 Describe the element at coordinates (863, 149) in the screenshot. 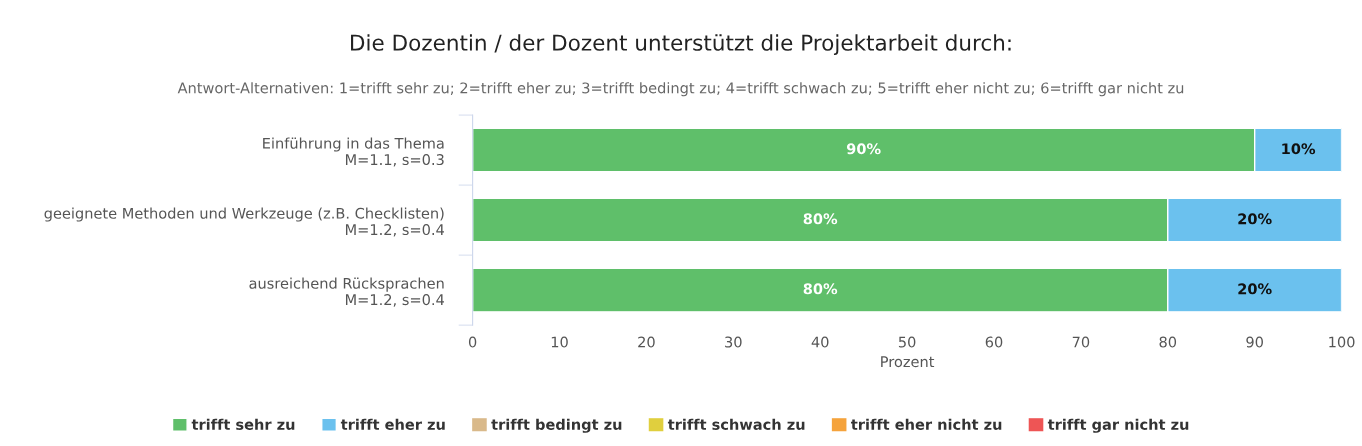

I see `data-label: 90%` at that location.